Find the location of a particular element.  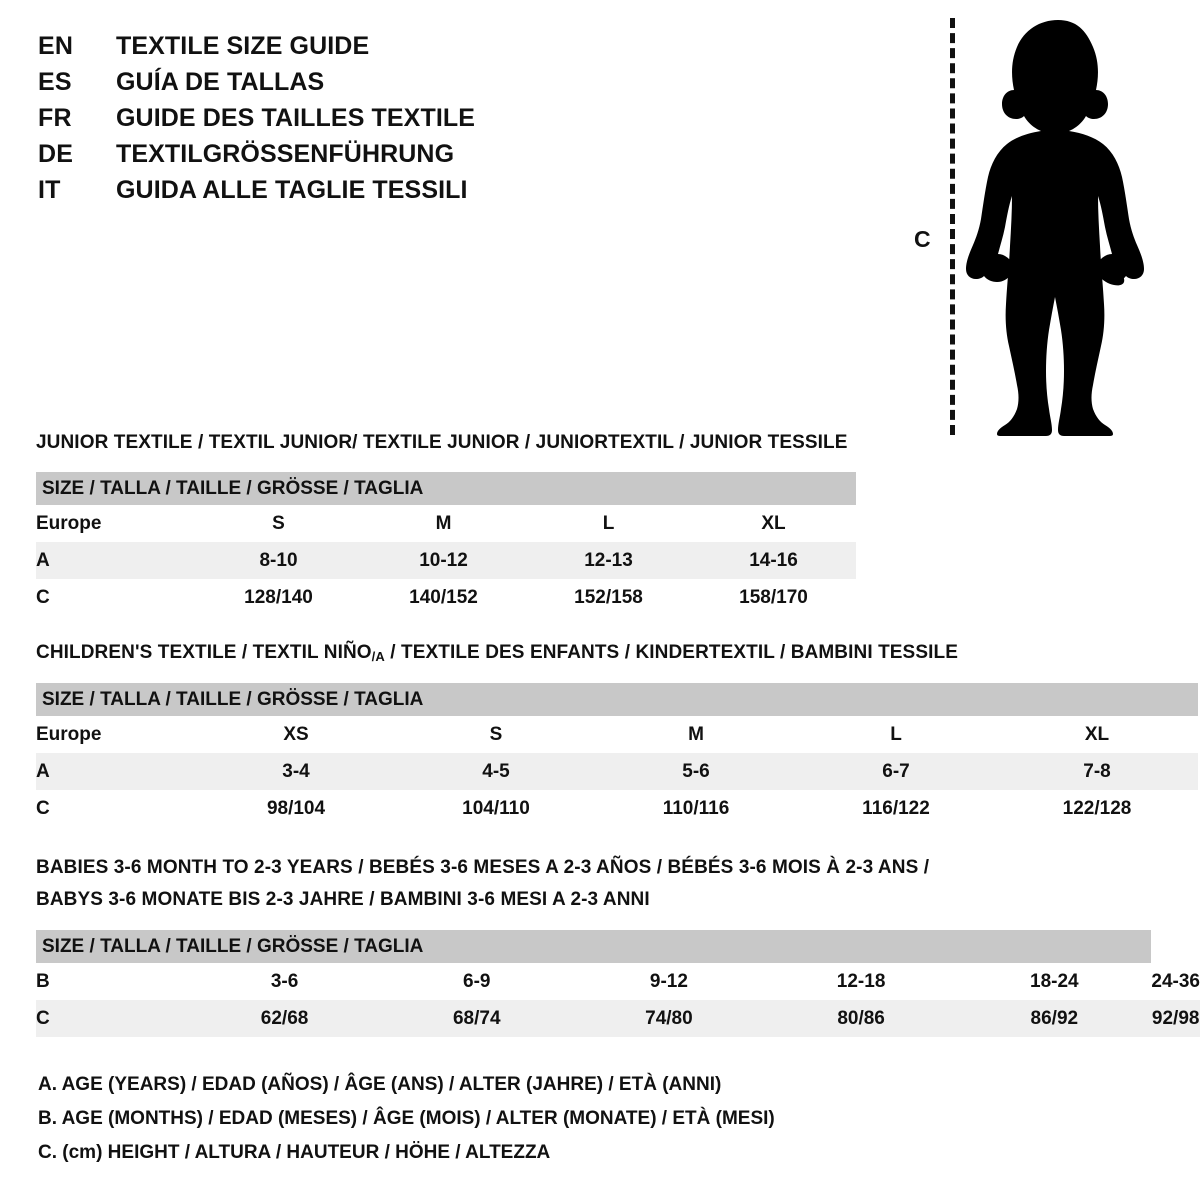

children-cell-size-l: L is located at coordinates (896, 734).